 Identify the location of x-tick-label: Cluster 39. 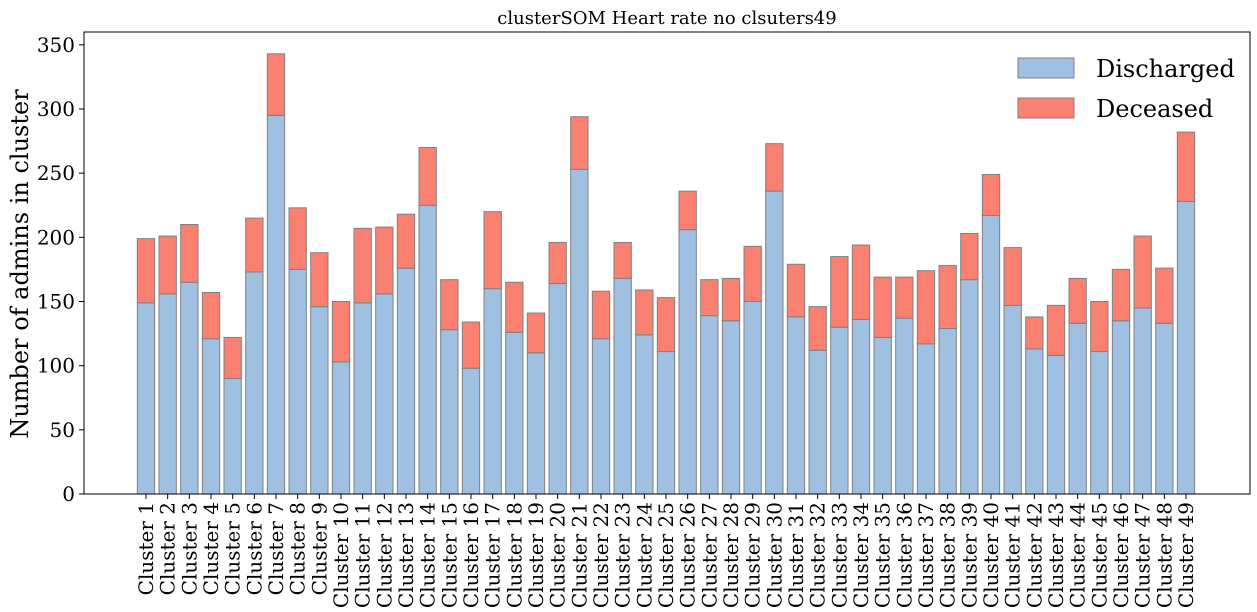
(969, 555).